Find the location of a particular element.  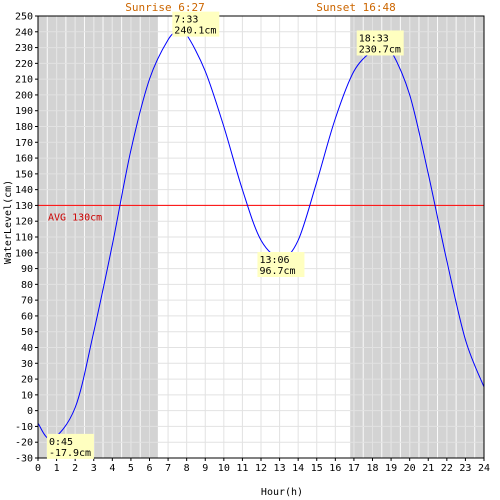

x-tick-label: 12 is located at coordinates (261, 468).